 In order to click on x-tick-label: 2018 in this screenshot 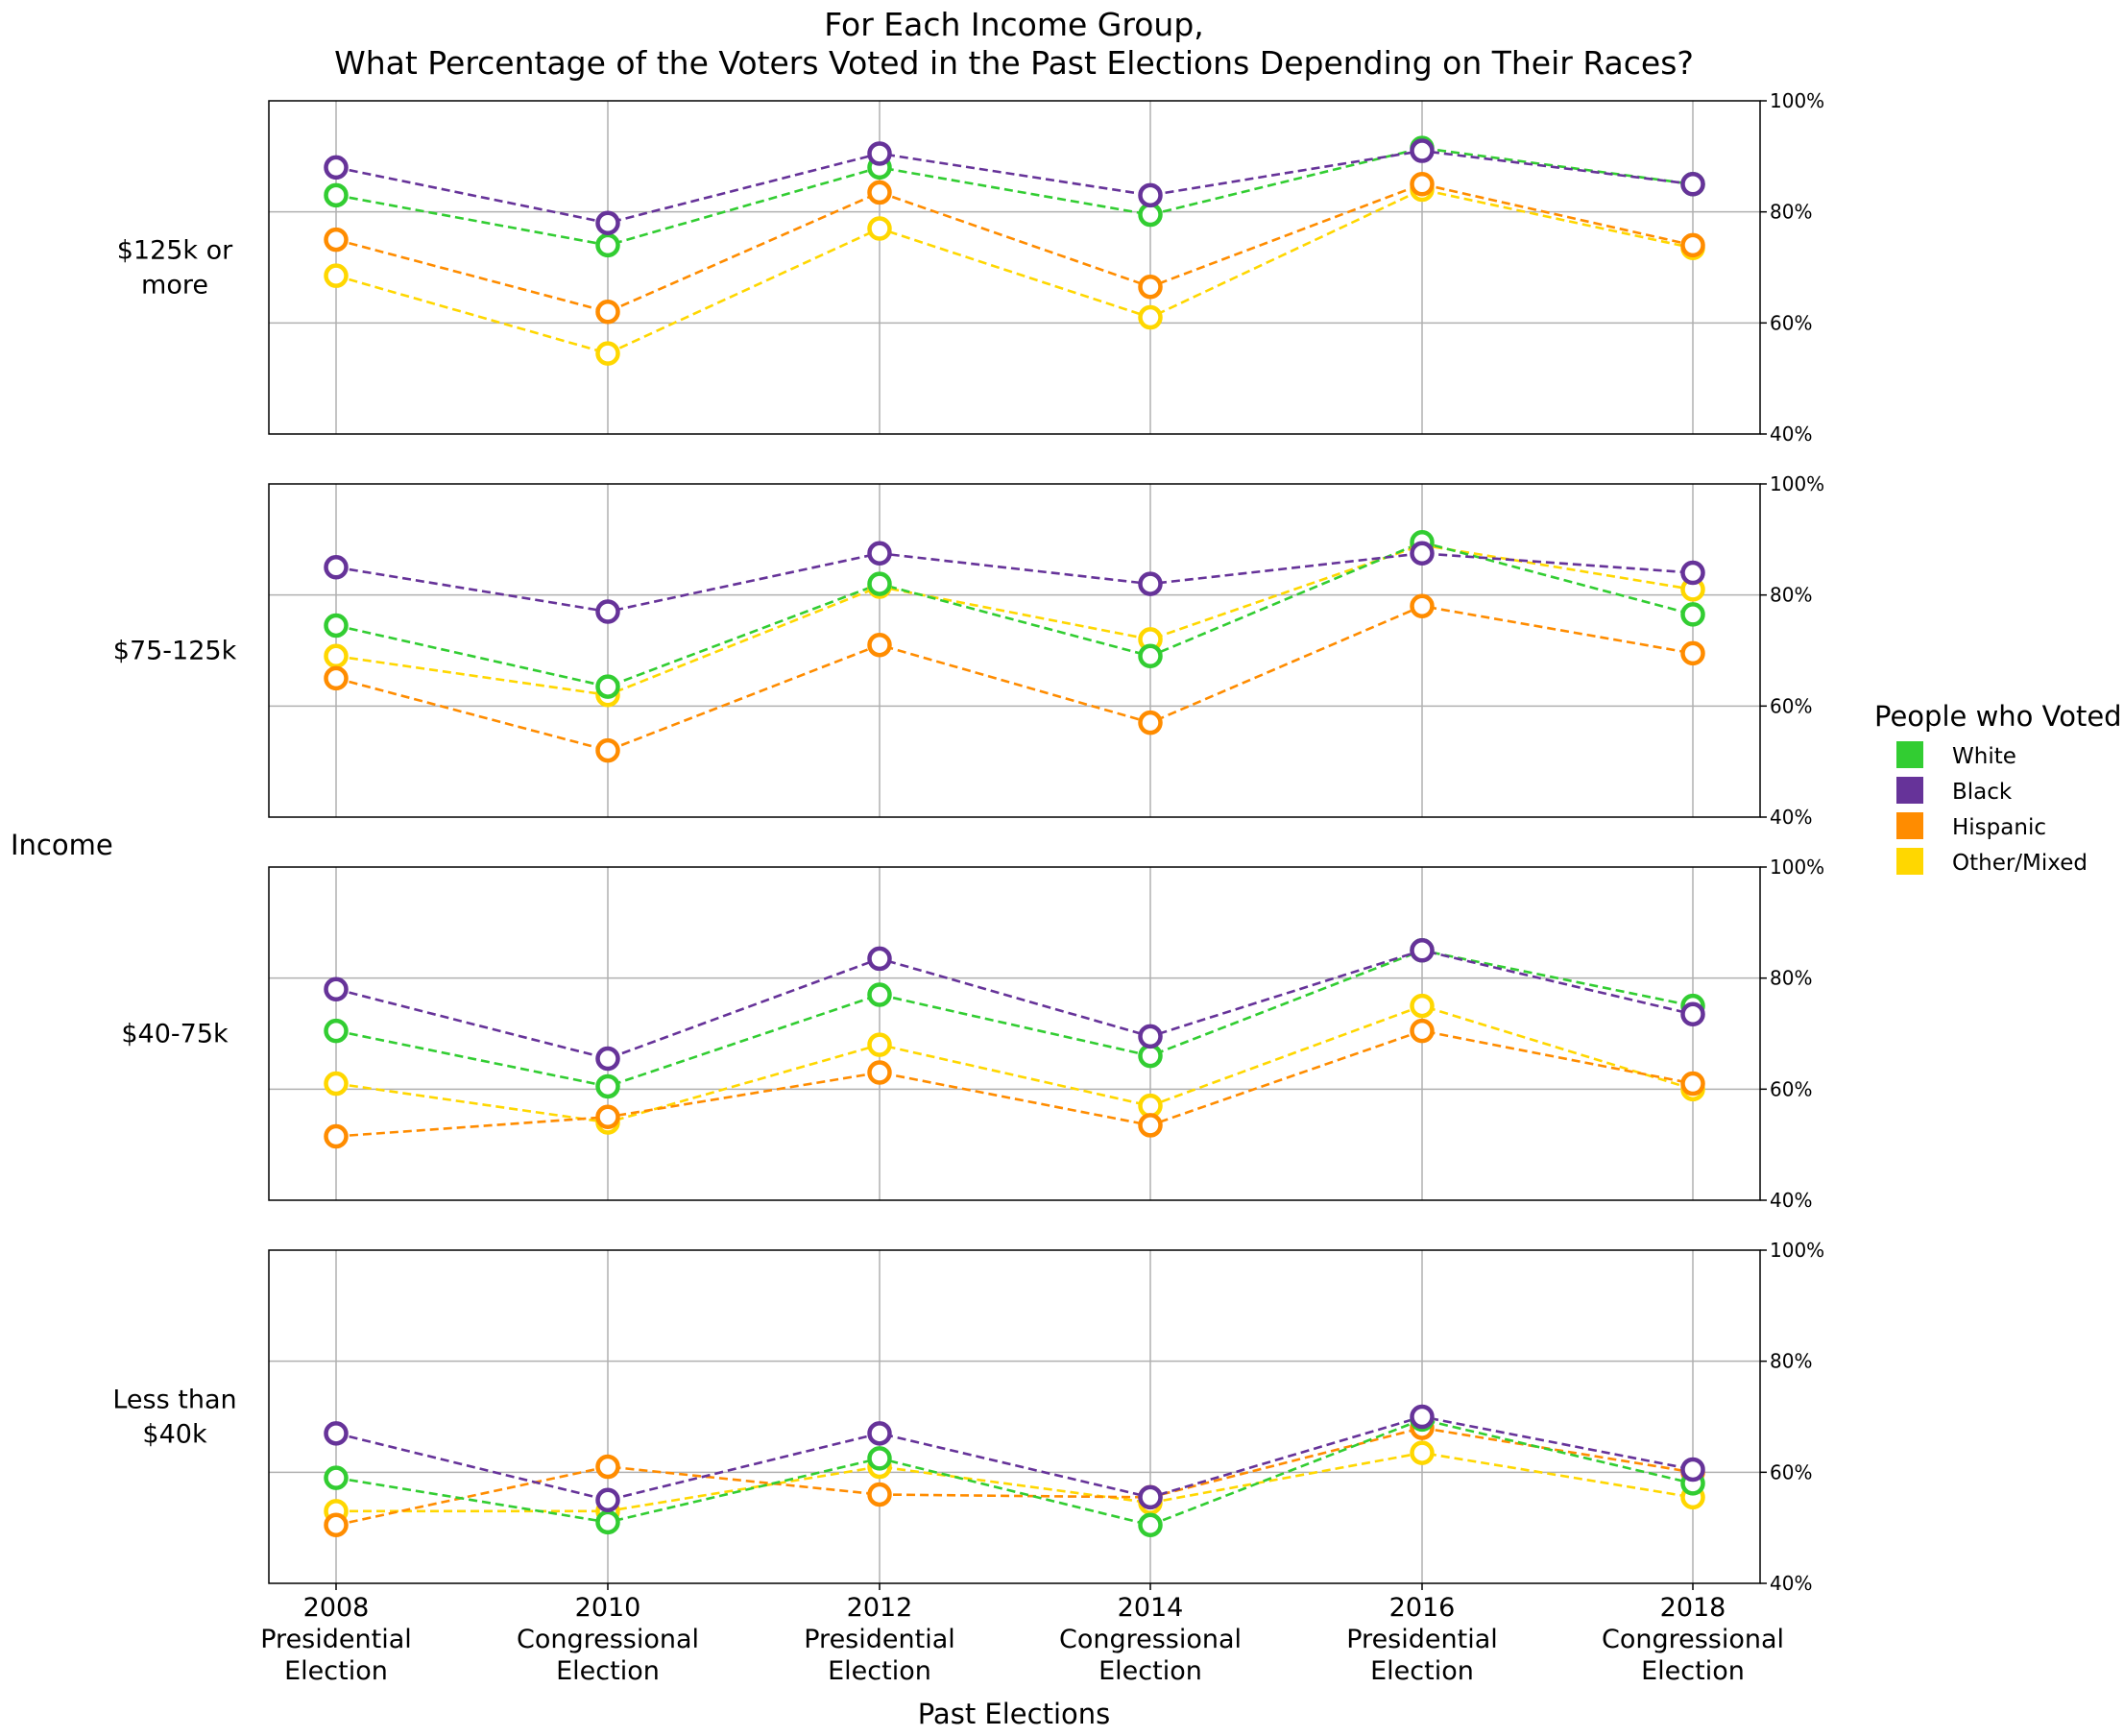, I will do `click(1693, 1608)`.